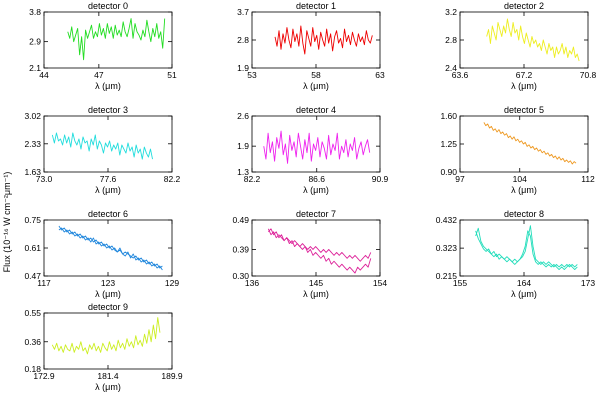 This screenshot has width=600, height=400. Describe the element at coordinates (240, 276) in the screenshot. I see `y-tick-label: 0.30` at that location.